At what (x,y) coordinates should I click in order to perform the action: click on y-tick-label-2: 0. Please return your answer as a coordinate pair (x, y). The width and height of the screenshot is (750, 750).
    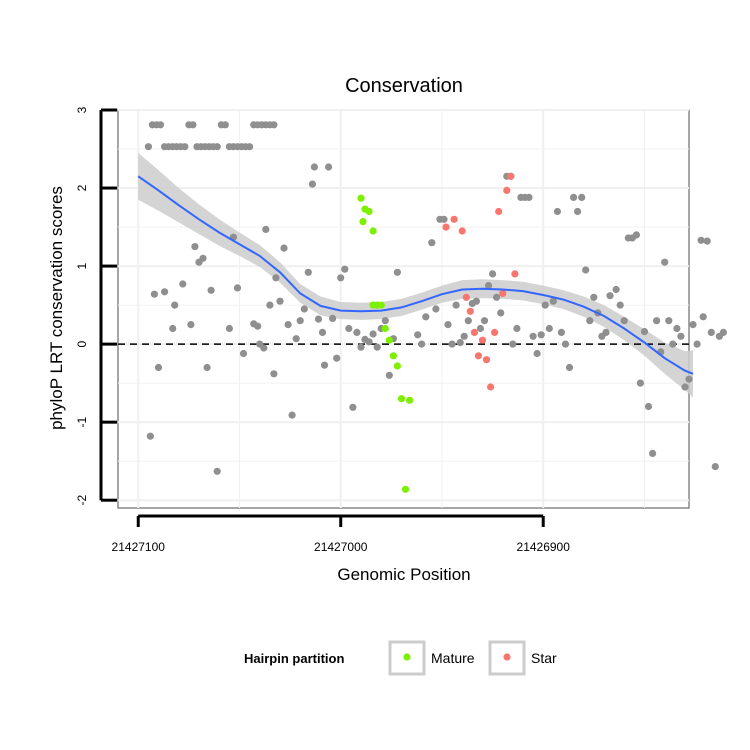
    Looking at the image, I should click on (82, 343).